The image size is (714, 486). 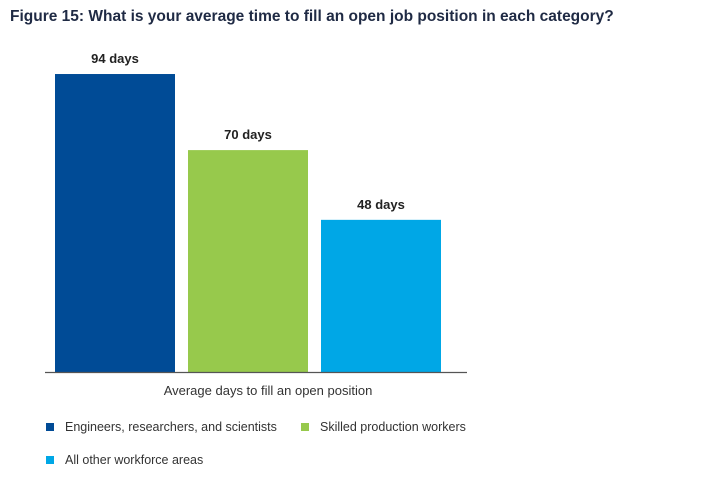 What do you see at coordinates (381, 295) in the screenshot?
I see `bar-other-areas` at bounding box center [381, 295].